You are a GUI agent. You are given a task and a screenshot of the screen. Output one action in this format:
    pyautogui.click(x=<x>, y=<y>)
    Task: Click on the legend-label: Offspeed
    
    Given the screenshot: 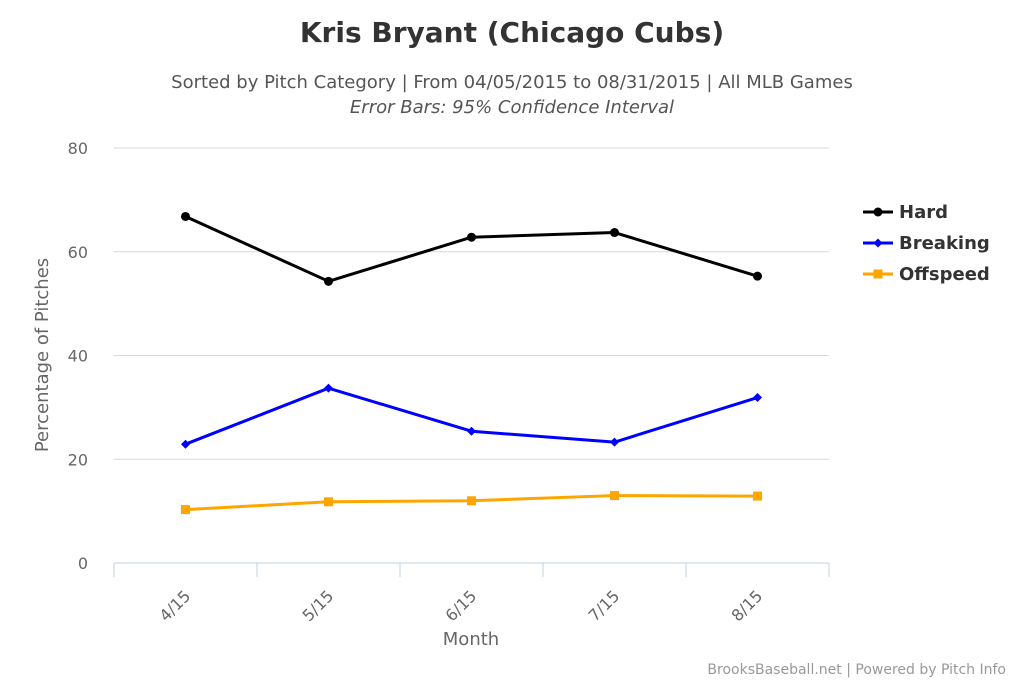 What is the action you would take?
    pyautogui.click(x=944, y=274)
    